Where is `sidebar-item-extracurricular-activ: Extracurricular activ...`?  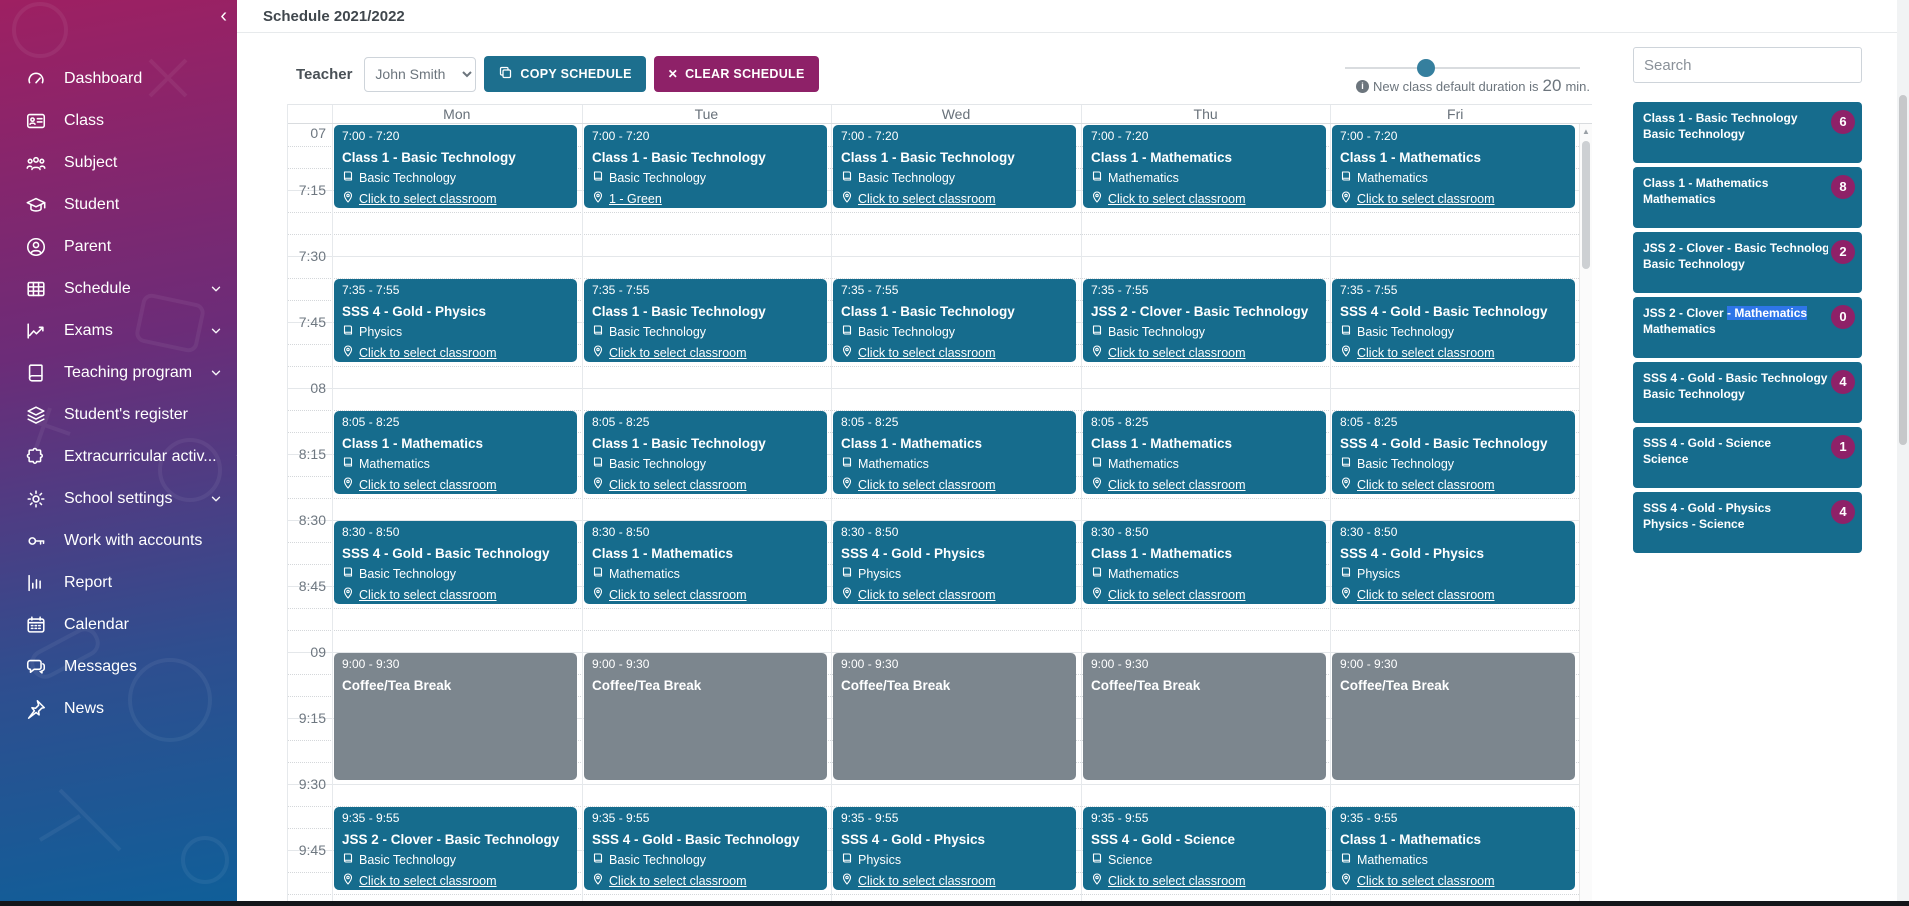
sidebar-item-extracurricular-activ: Extracurricular activ... is located at coordinates (122, 457).